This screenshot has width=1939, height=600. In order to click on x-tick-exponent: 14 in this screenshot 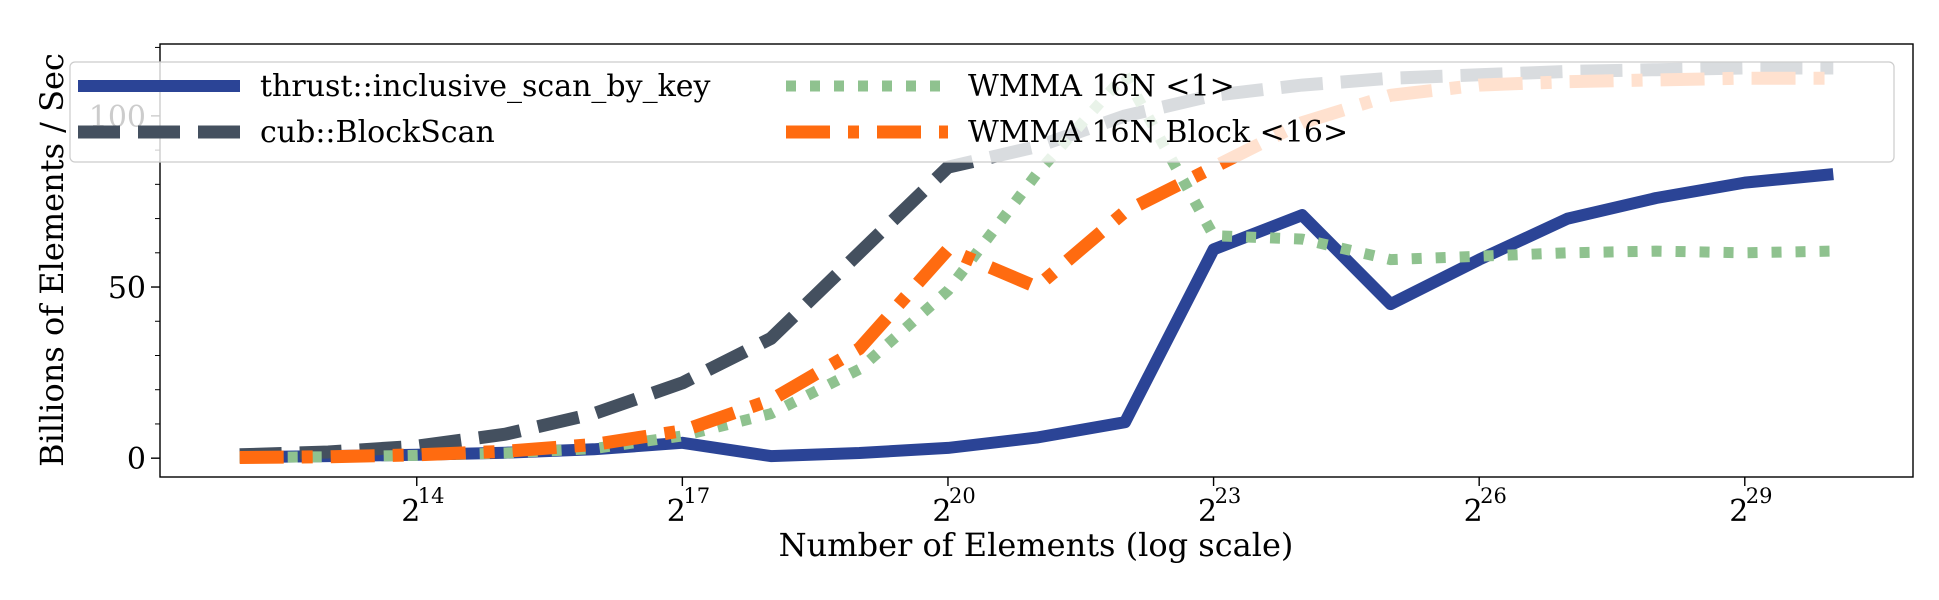, I will do `click(431, 496)`.